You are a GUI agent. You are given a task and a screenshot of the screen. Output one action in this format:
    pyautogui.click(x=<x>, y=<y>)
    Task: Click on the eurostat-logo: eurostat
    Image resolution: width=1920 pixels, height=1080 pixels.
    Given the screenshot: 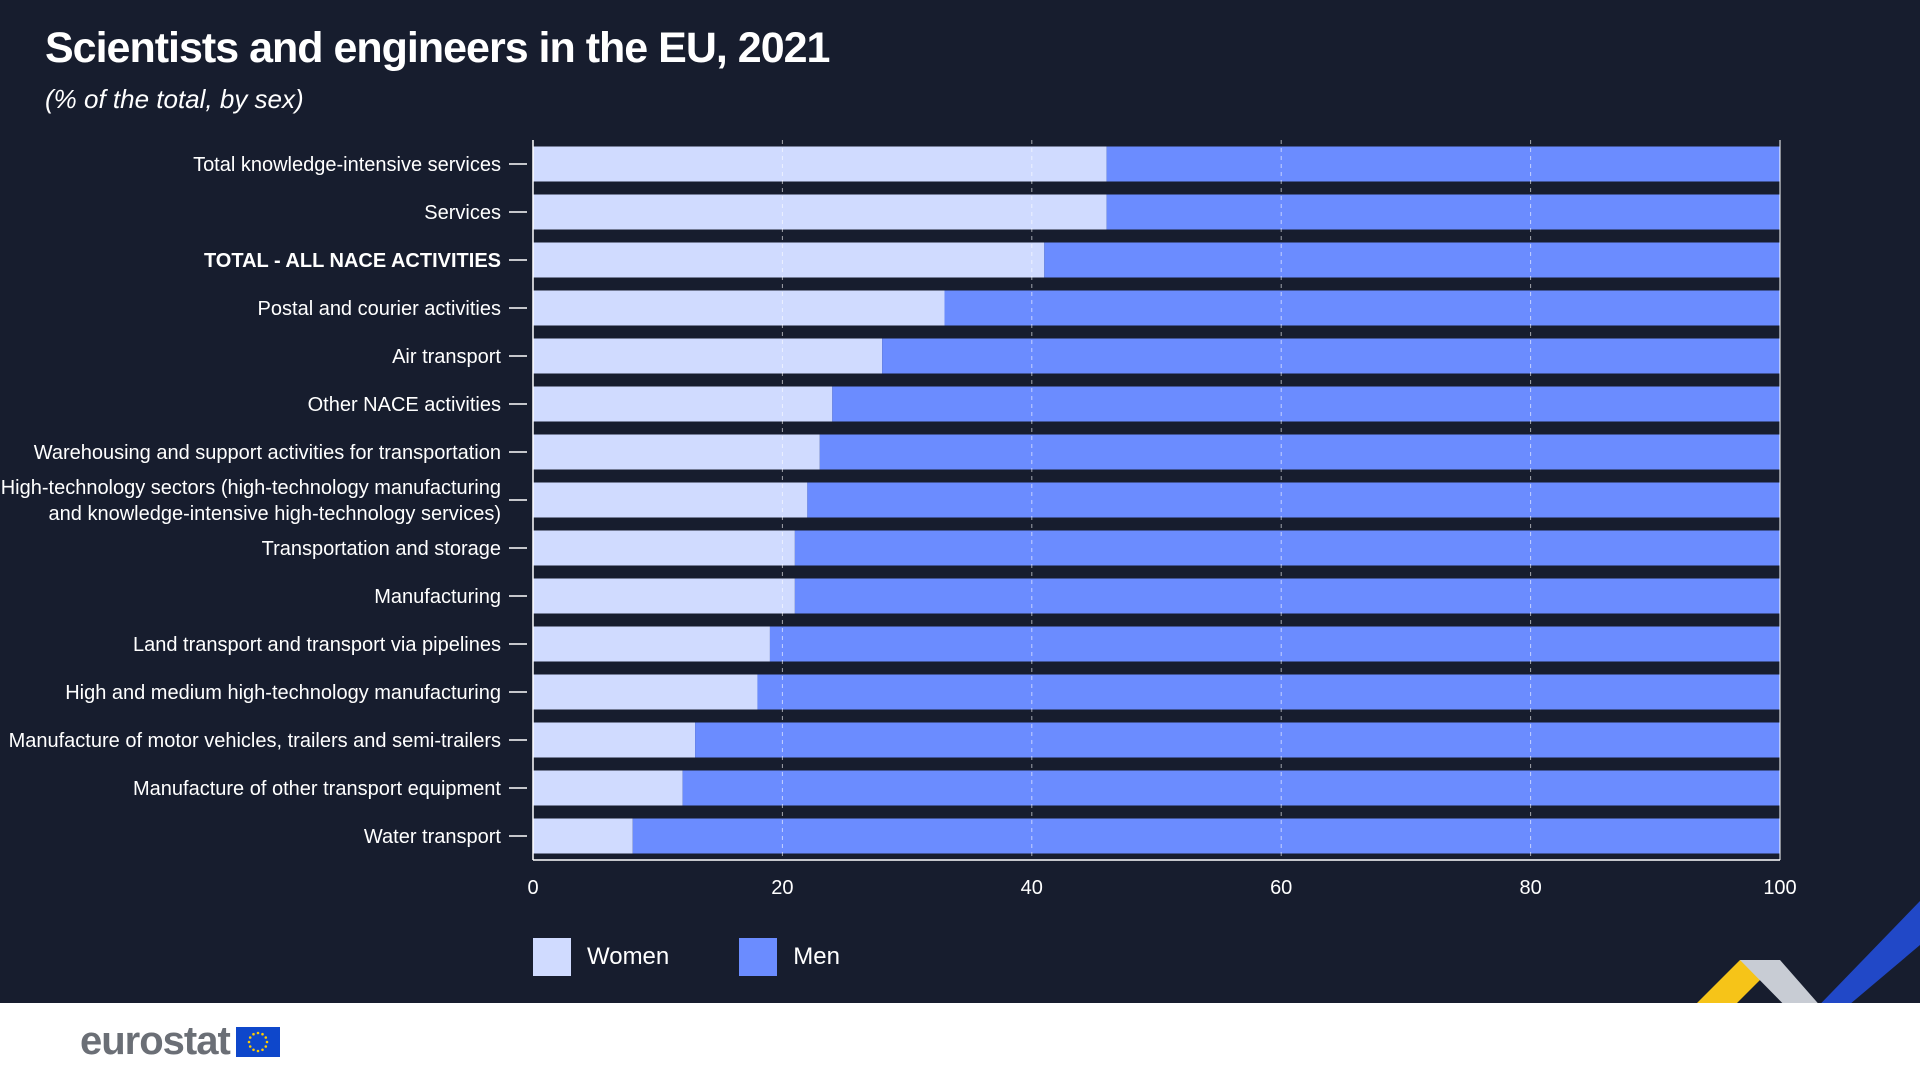 What is the action you would take?
    pyautogui.click(x=180, y=1041)
    